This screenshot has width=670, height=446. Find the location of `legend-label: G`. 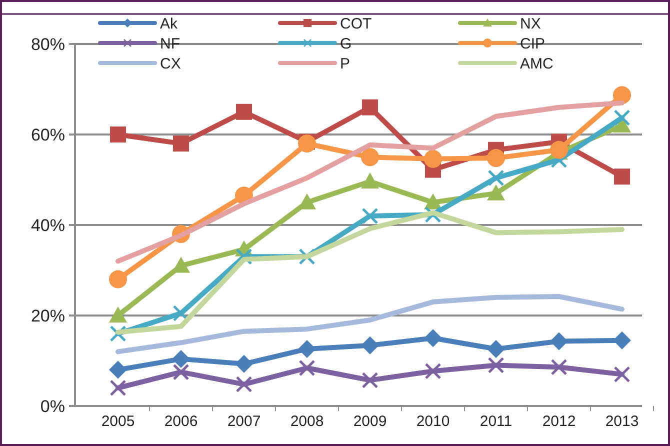

legend-label: G is located at coordinates (346, 43).